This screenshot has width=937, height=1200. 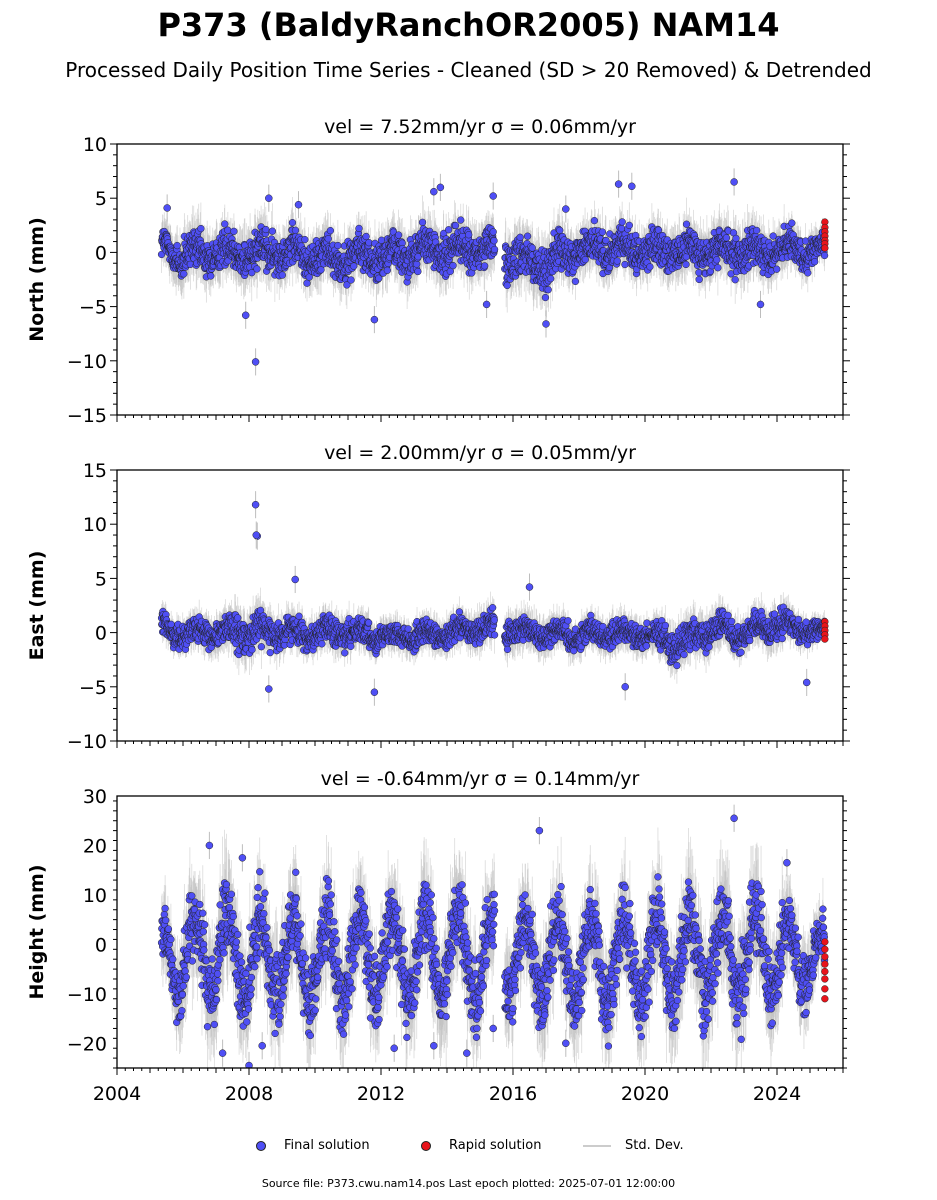 I want to click on y-tick-label: 10, so click(x=95, y=145).